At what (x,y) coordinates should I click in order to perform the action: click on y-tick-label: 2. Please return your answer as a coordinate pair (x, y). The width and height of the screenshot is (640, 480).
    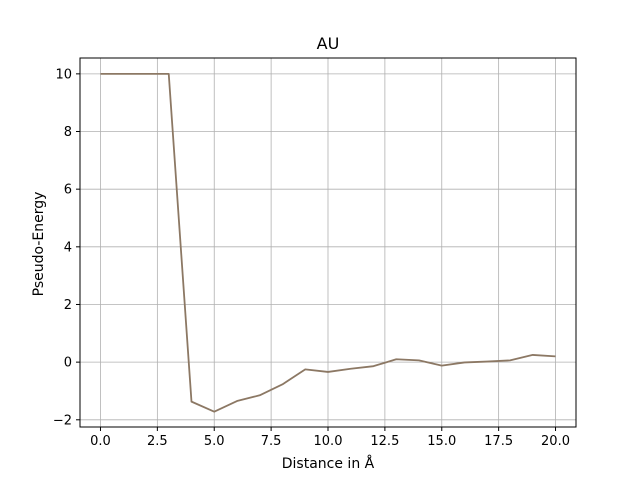
    Looking at the image, I should click on (68, 305).